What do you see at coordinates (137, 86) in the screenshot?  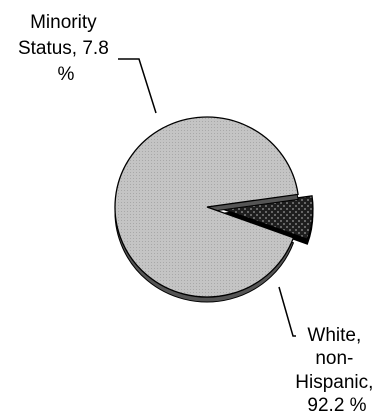 I see `minority-leader-line` at bounding box center [137, 86].